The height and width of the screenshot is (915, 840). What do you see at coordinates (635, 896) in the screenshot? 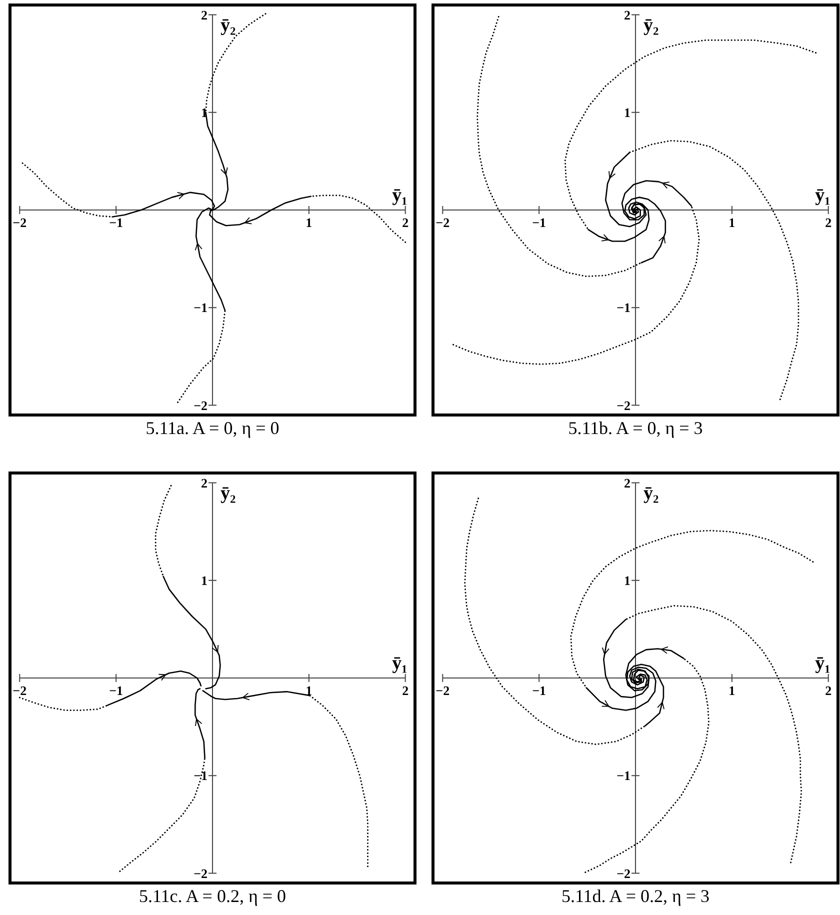
I see `text: 5.11d. A = 0.2, η = 3` at bounding box center [635, 896].